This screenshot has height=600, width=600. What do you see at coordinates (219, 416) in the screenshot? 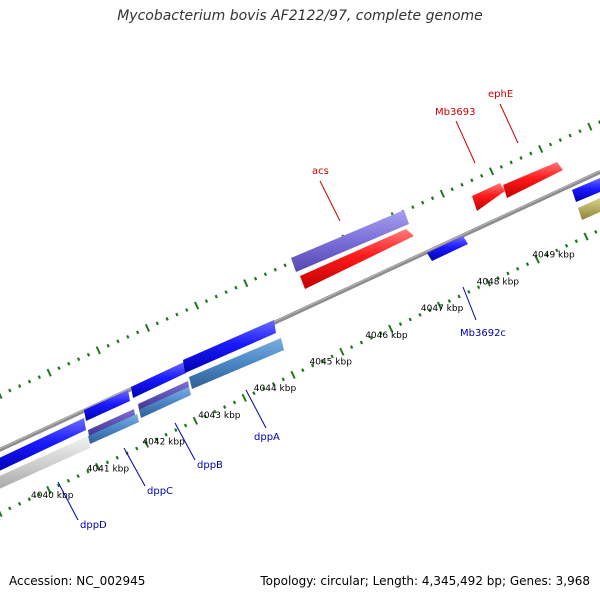
I see `kbp-tick-label: 4043 kbp` at bounding box center [219, 416].